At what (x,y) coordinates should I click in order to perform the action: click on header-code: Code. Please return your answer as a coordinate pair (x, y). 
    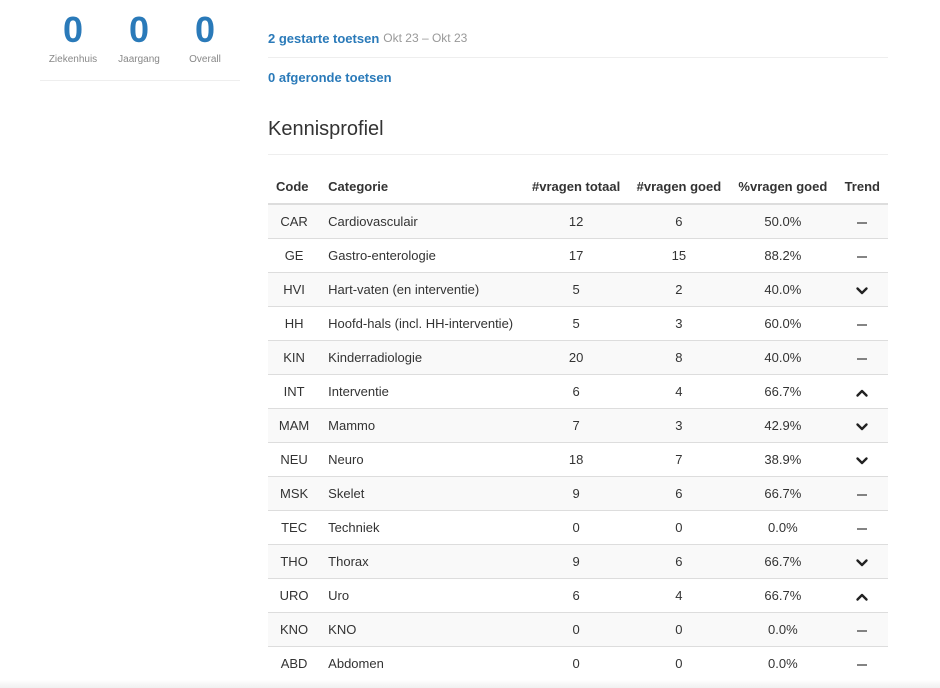
    Looking at the image, I should click on (294, 187).